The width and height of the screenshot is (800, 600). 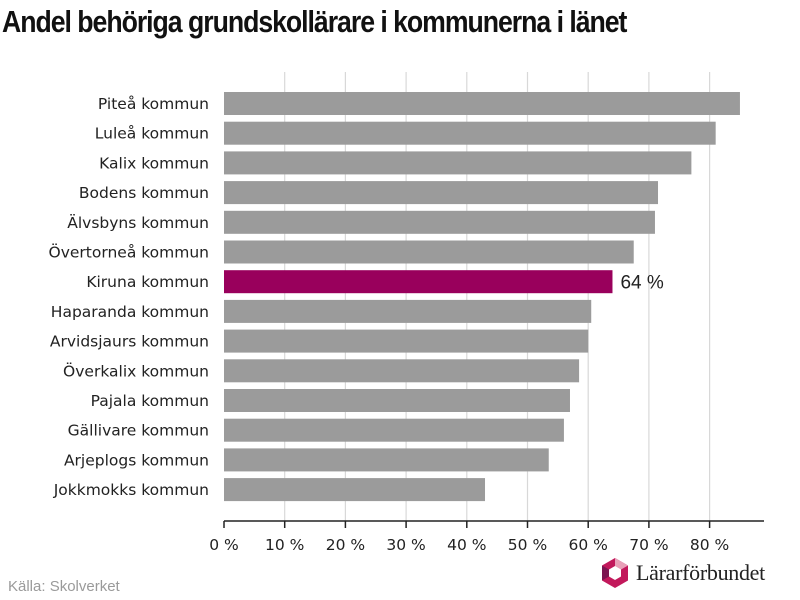 What do you see at coordinates (284, 545) in the screenshot?
I see `x-tick-label: 10 %` at bounding box center [284, 545].